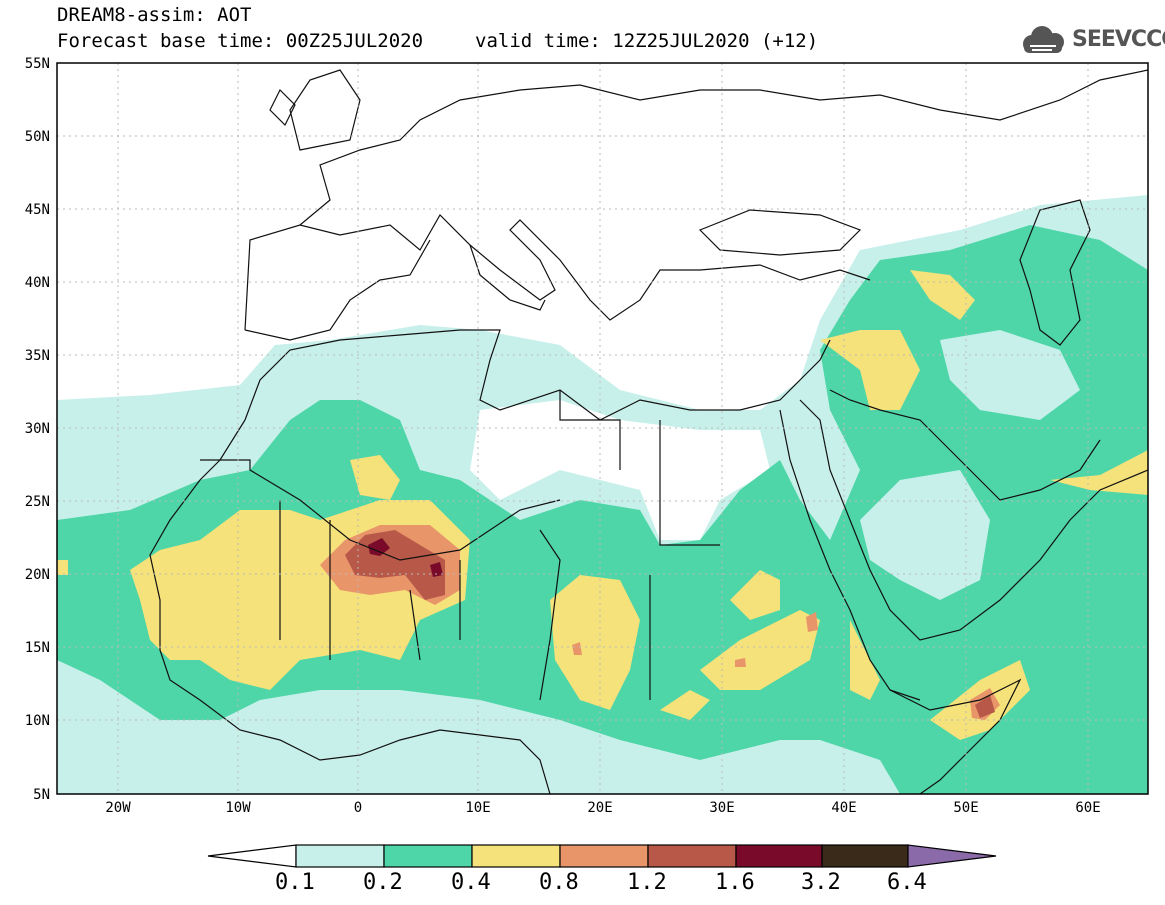  Describe the element at coordinates (952, 856) in the screenshot. I see `colorbar-high-triangle` at that location.